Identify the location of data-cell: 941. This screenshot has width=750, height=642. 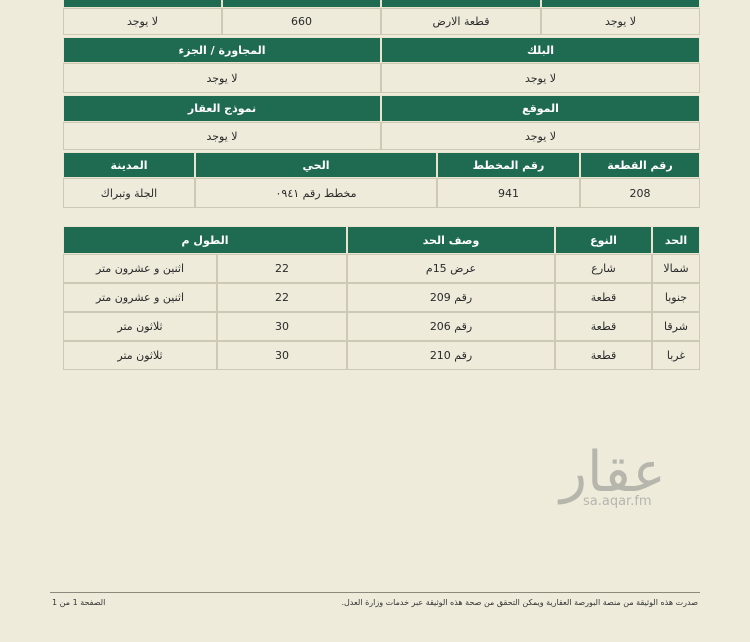
(508, 193).